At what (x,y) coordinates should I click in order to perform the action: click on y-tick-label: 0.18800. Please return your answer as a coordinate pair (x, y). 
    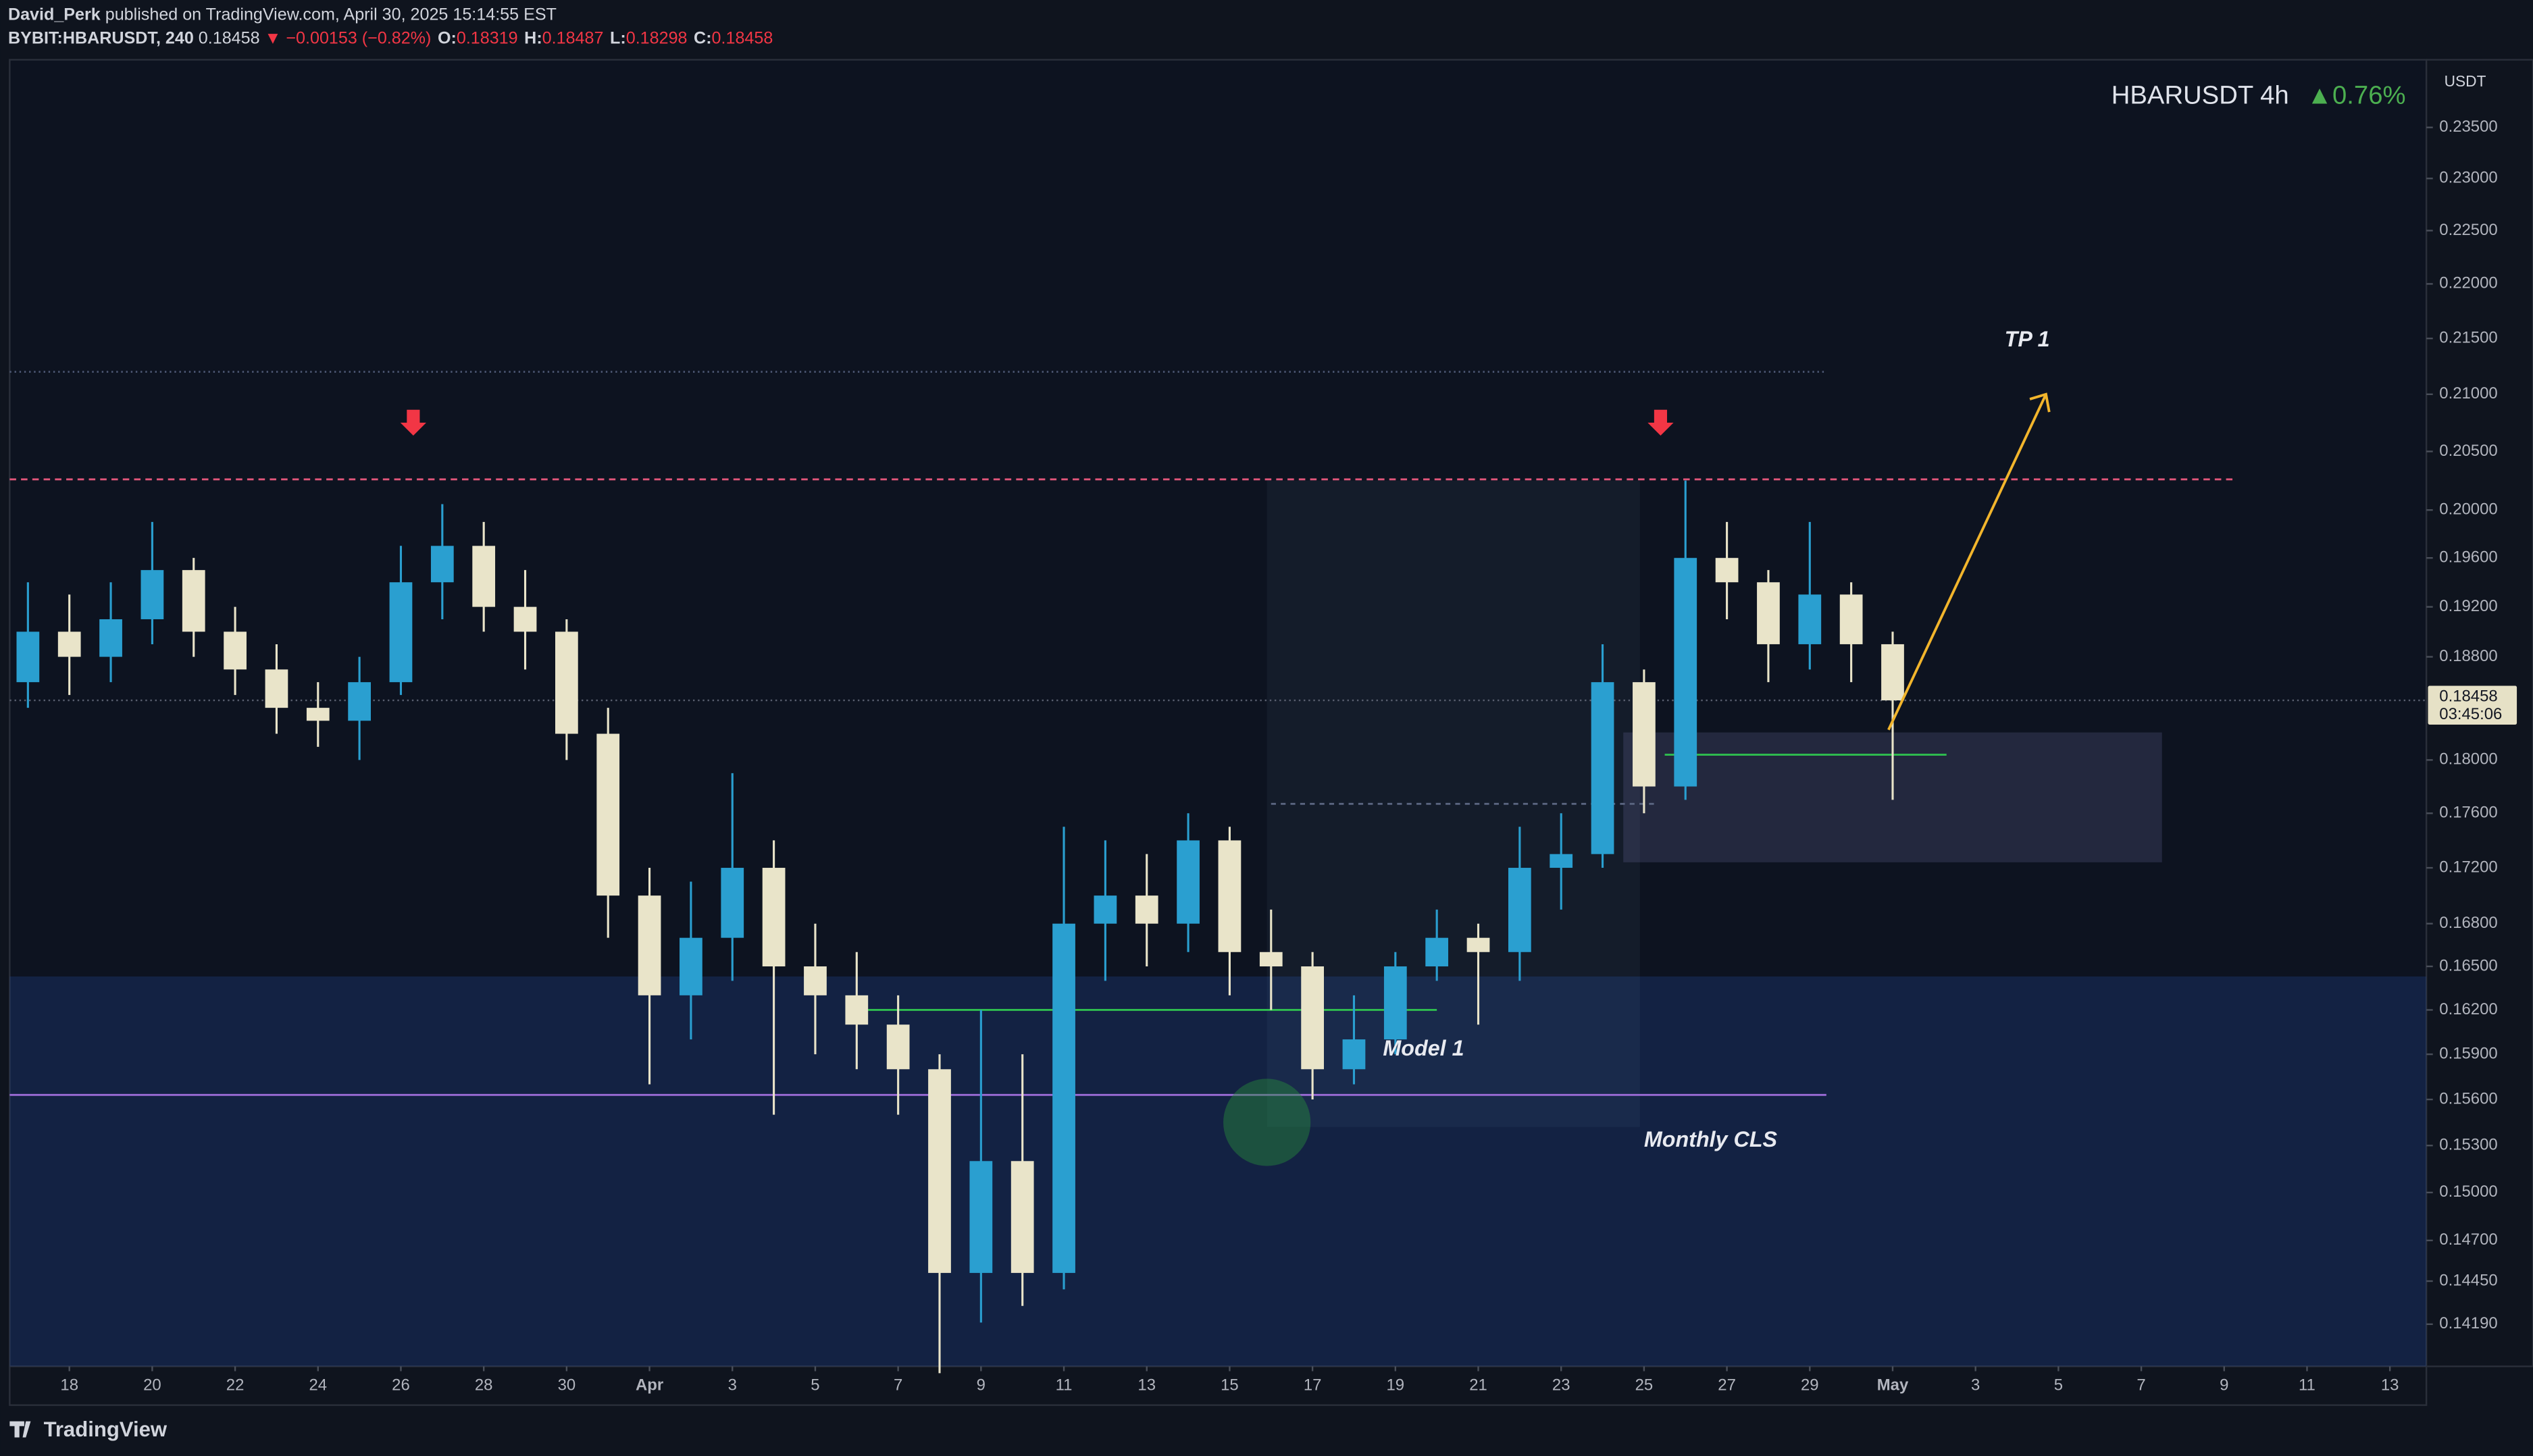
    Looking at the image, I should click on (2468, 656).